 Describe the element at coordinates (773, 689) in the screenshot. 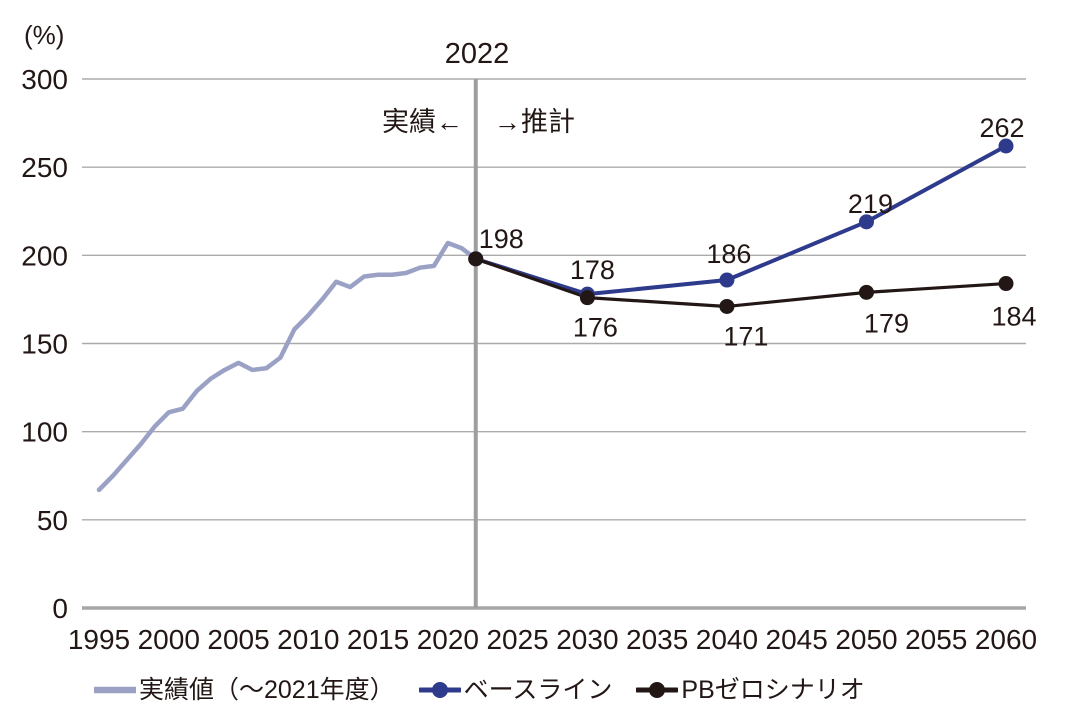

I see `legend-label-pb-zero: PBゼロシナリオ` at that location.